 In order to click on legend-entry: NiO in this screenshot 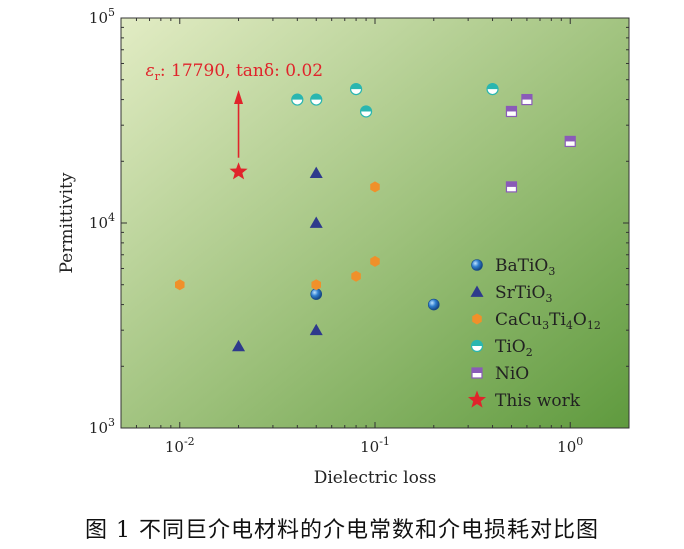, I will do `click(512, 374)`.